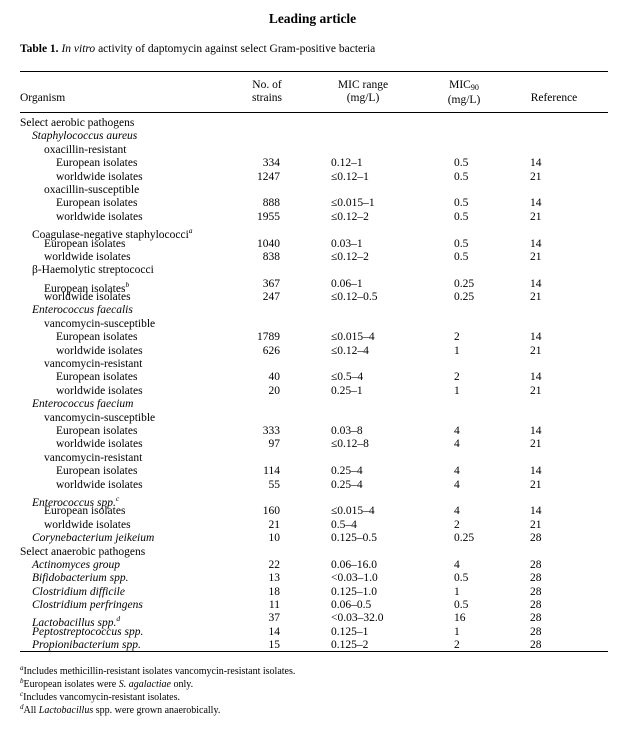  Describe the element at coordinates (312, 391) in the screenshot. I see `table-row: worldwide isolates 20 0.25–1 1 21` at that location.